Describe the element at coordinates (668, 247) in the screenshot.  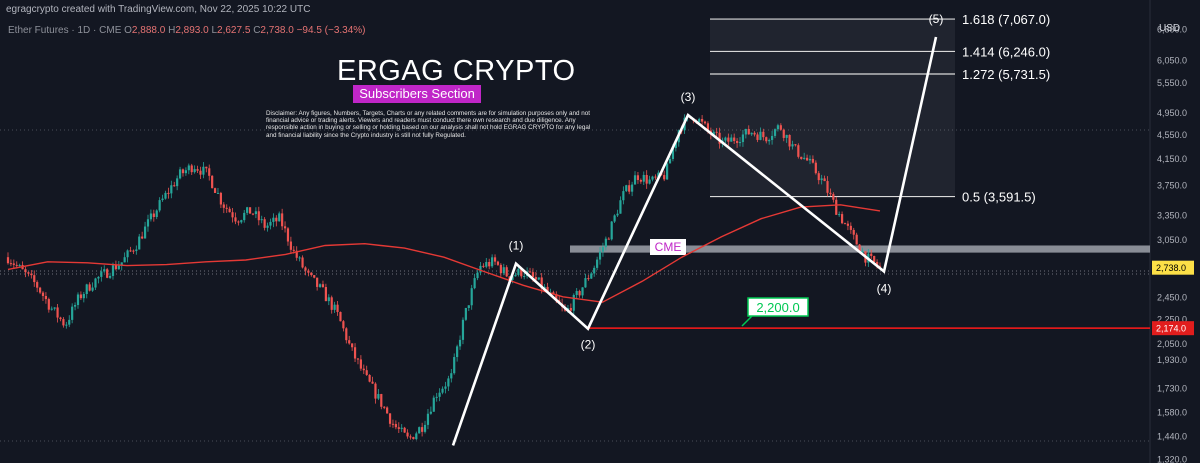
I see `cme-label: CME` at that location.